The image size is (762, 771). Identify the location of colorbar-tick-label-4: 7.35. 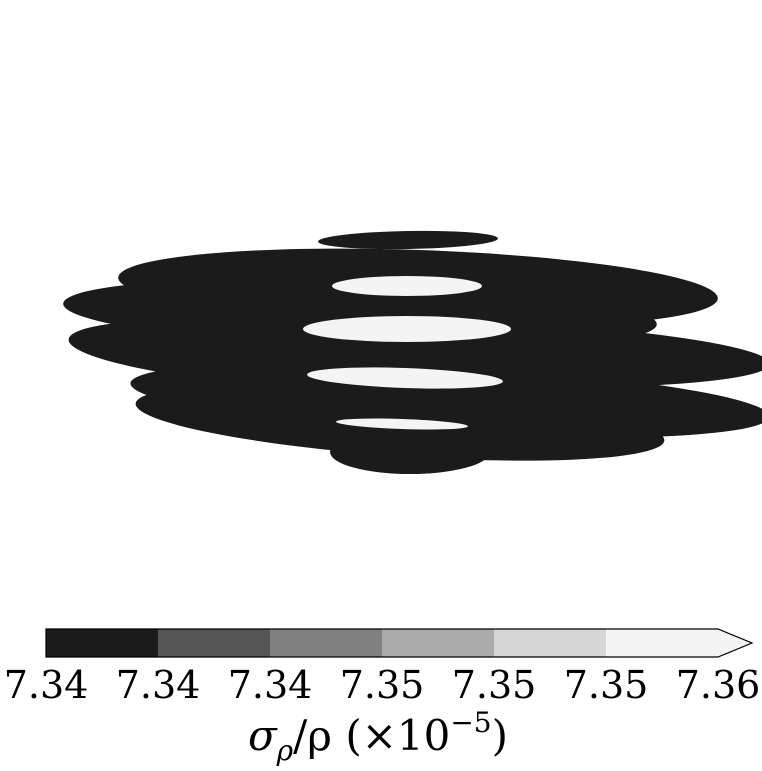
(382, 685).